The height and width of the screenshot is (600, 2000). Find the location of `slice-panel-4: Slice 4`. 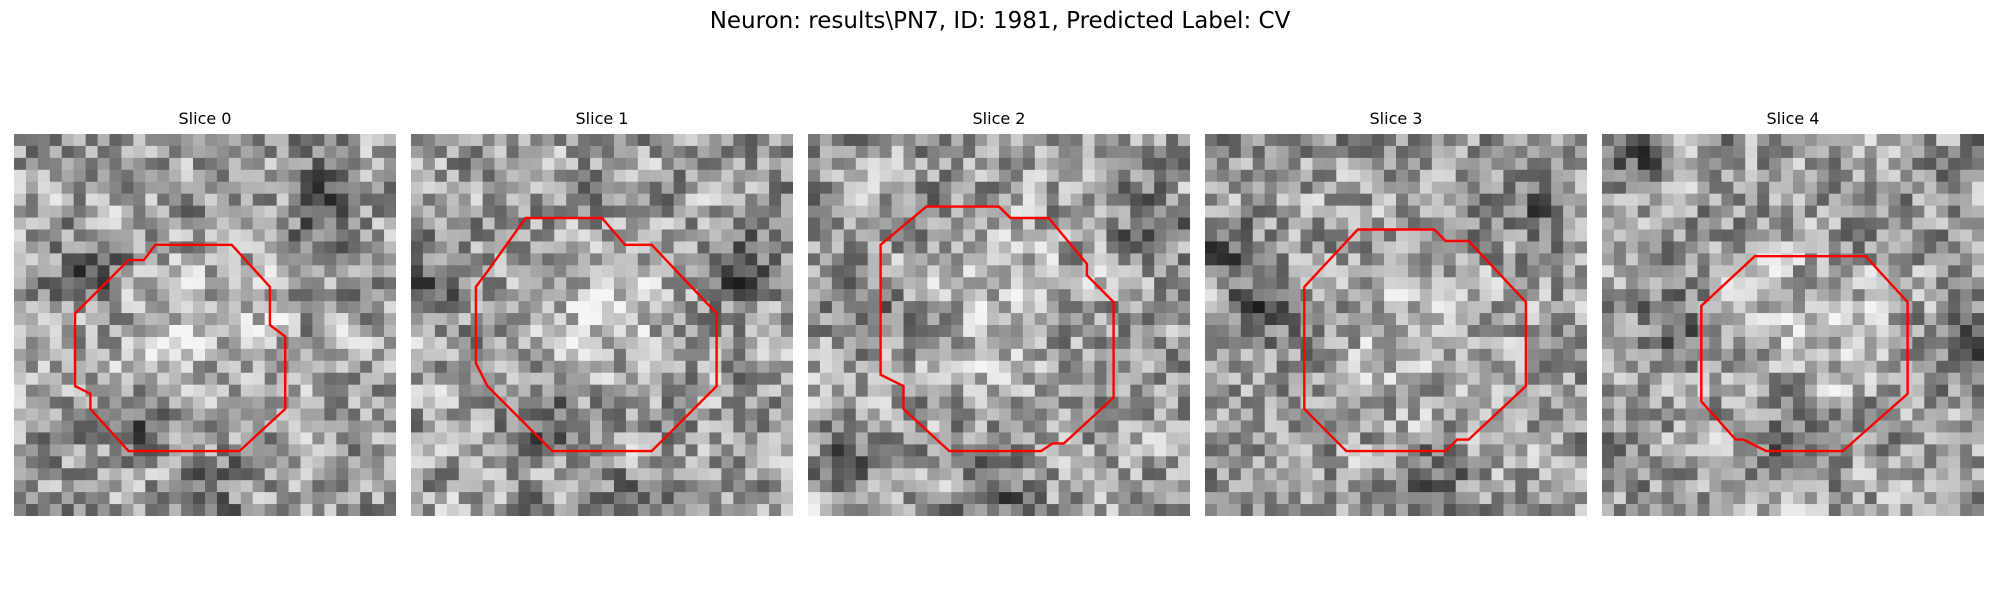

slice-panel-4: Slice 4 is located at coordinates (1793, 312).